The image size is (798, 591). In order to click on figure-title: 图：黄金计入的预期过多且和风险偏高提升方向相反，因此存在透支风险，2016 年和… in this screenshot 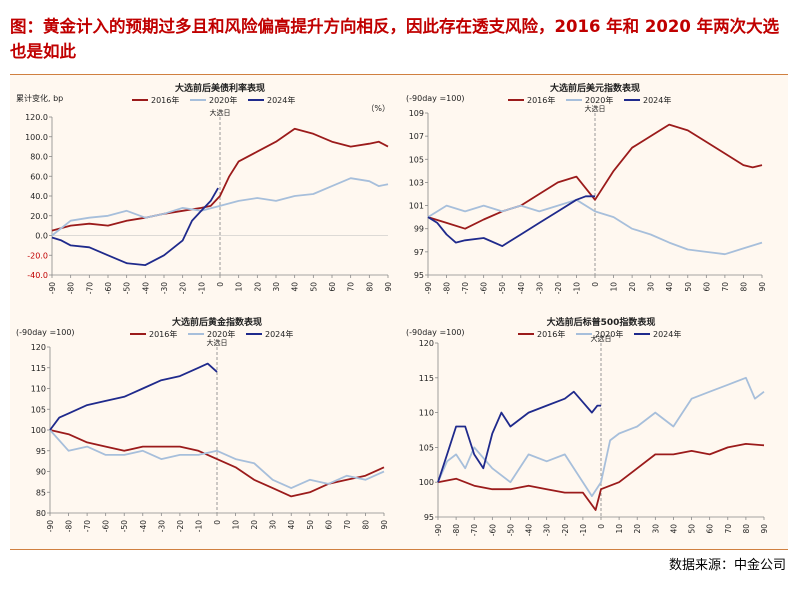, I will do `click(395, 39)`.